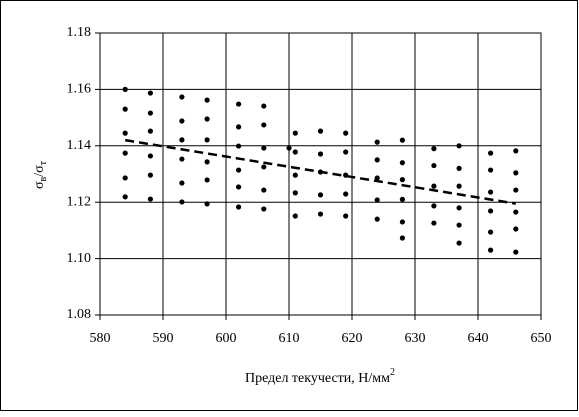 This screenshot has height=417, width=579. I want to click on y-tick-label: 1.10, so click(79, 258).